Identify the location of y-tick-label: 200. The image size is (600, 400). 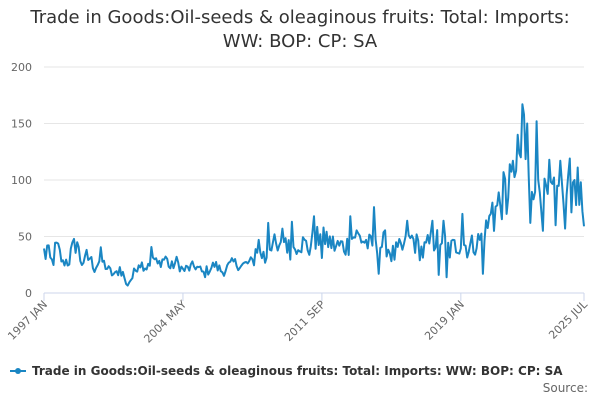
(21, 67).